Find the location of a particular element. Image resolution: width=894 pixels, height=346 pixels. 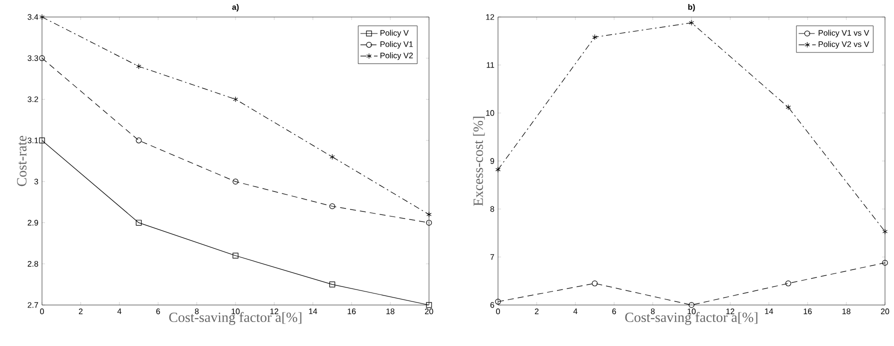

legend-label: Policy V2 vs V is located at coordinates (844, 45).